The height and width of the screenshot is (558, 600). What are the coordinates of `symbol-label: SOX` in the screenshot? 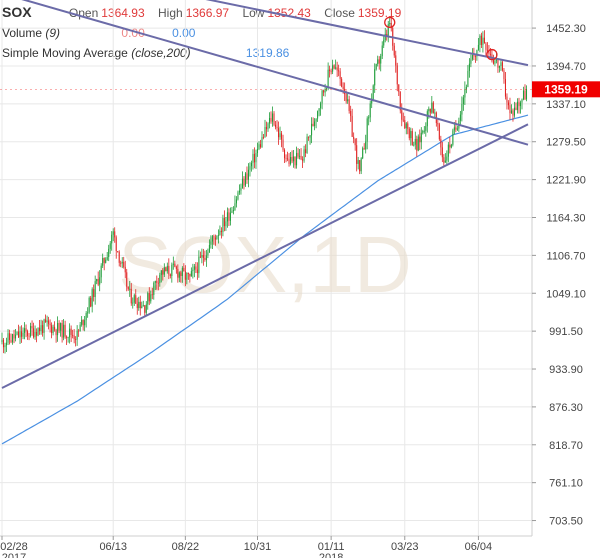 It's located at (17, 12).